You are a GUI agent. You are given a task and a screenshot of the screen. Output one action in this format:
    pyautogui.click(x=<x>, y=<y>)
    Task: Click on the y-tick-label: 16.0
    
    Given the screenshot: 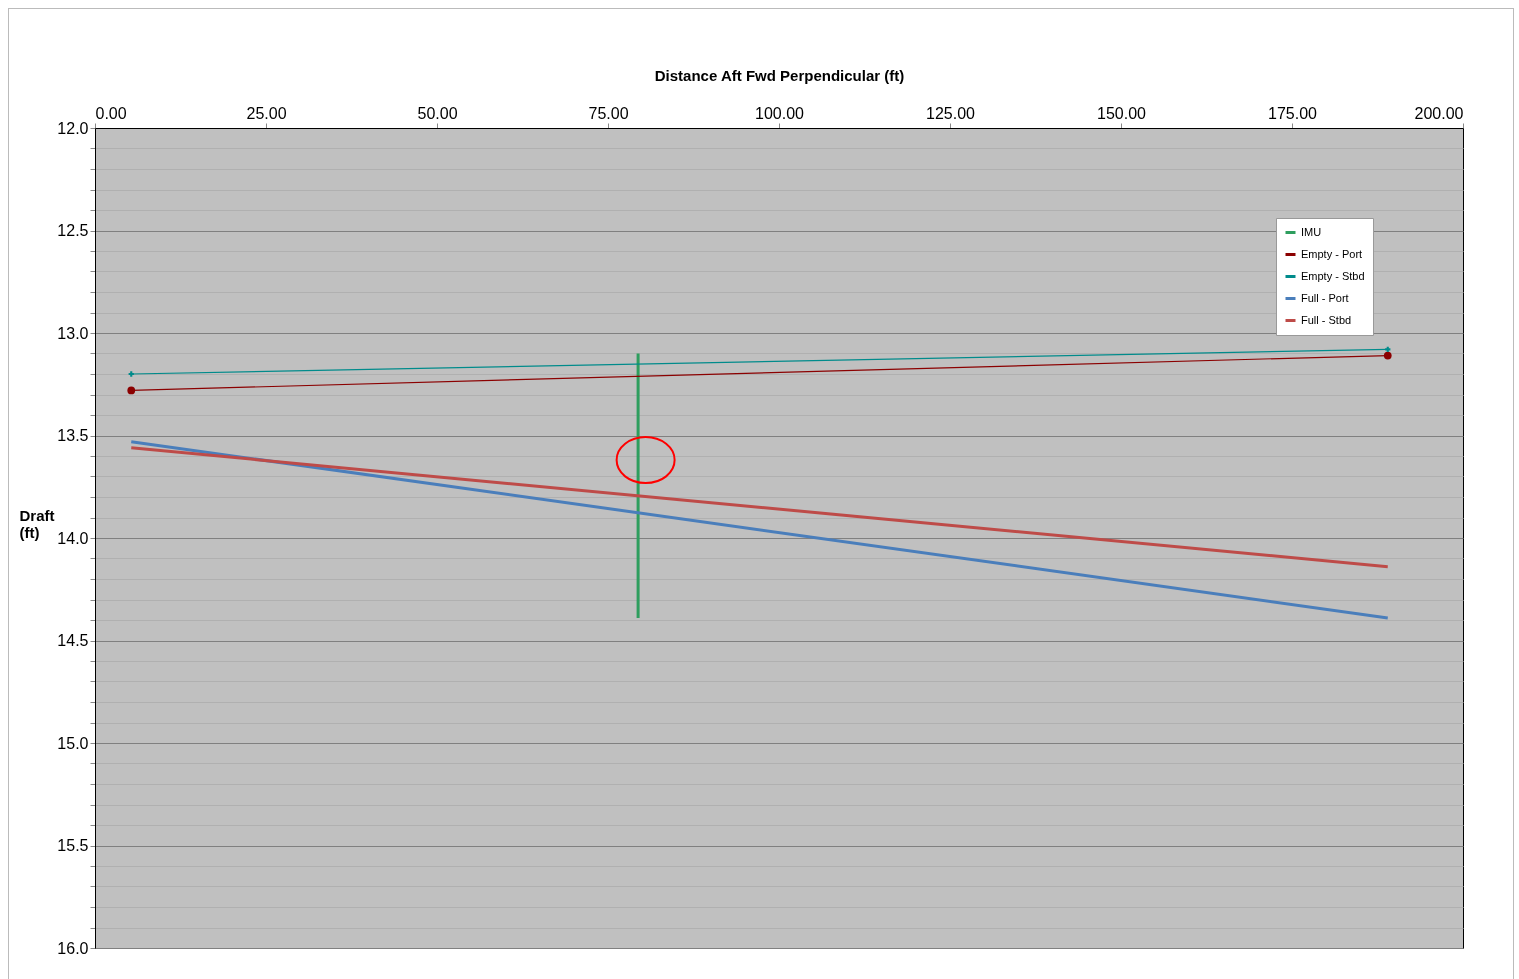 What is the action you would take?
    pyautogui.click(x=73, y=948)
    